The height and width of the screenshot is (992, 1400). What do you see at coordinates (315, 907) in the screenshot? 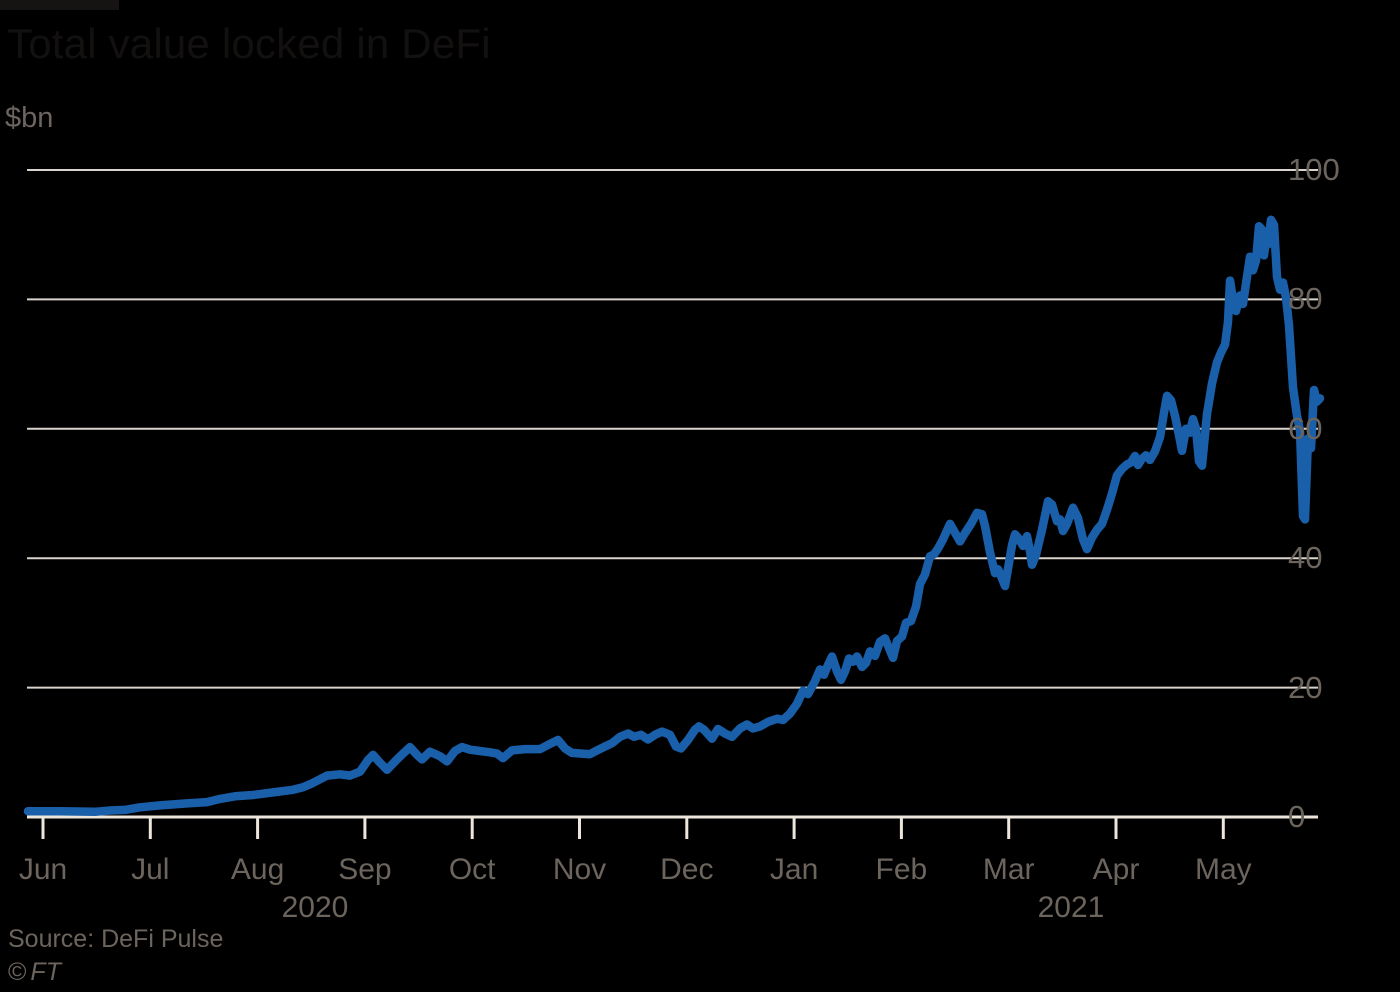
I see `year-label-2020: 2020` at bounding box center [315, 907].